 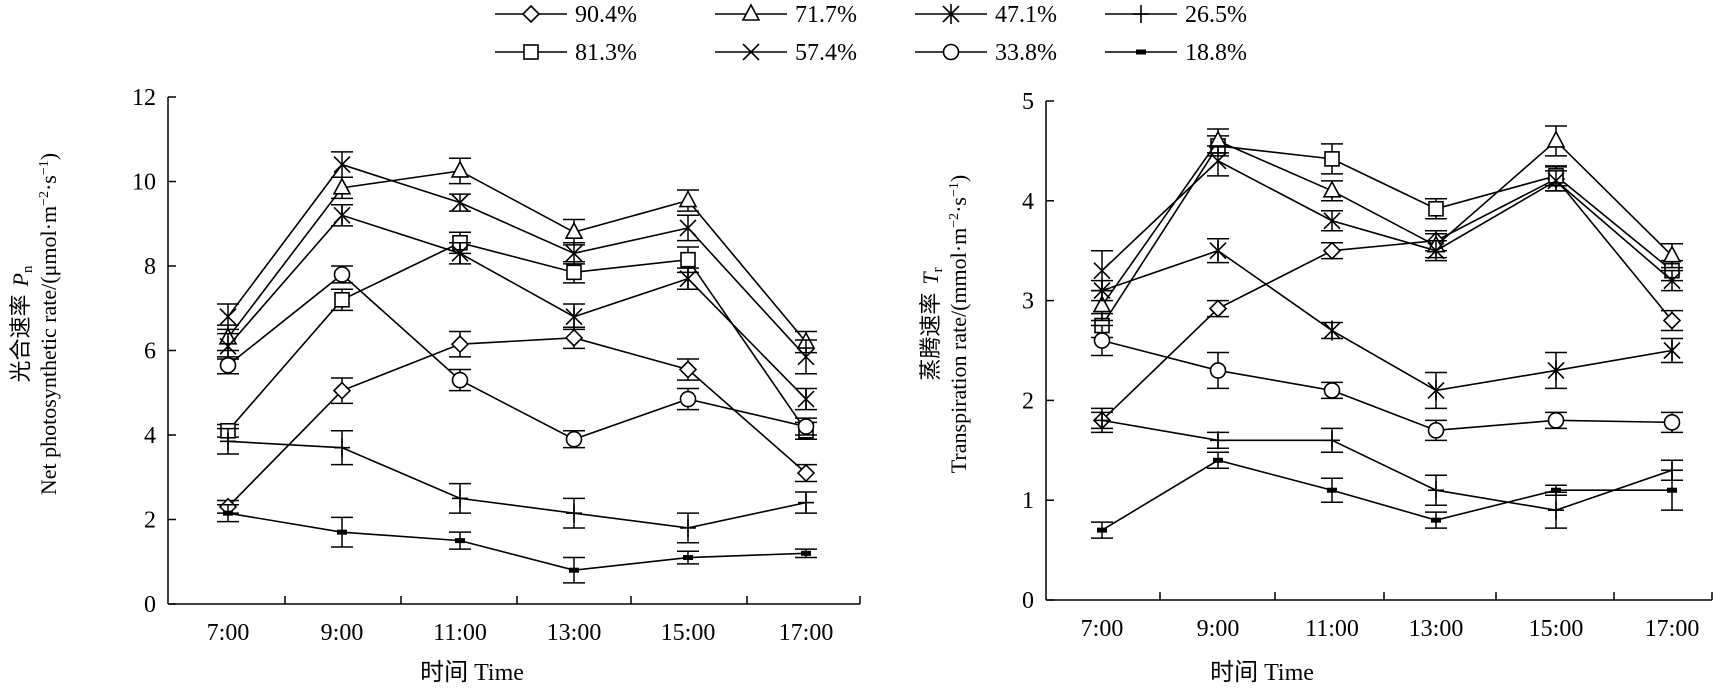 I want to click on x-tick-label: 17:00, so click(x=1672, y=629).